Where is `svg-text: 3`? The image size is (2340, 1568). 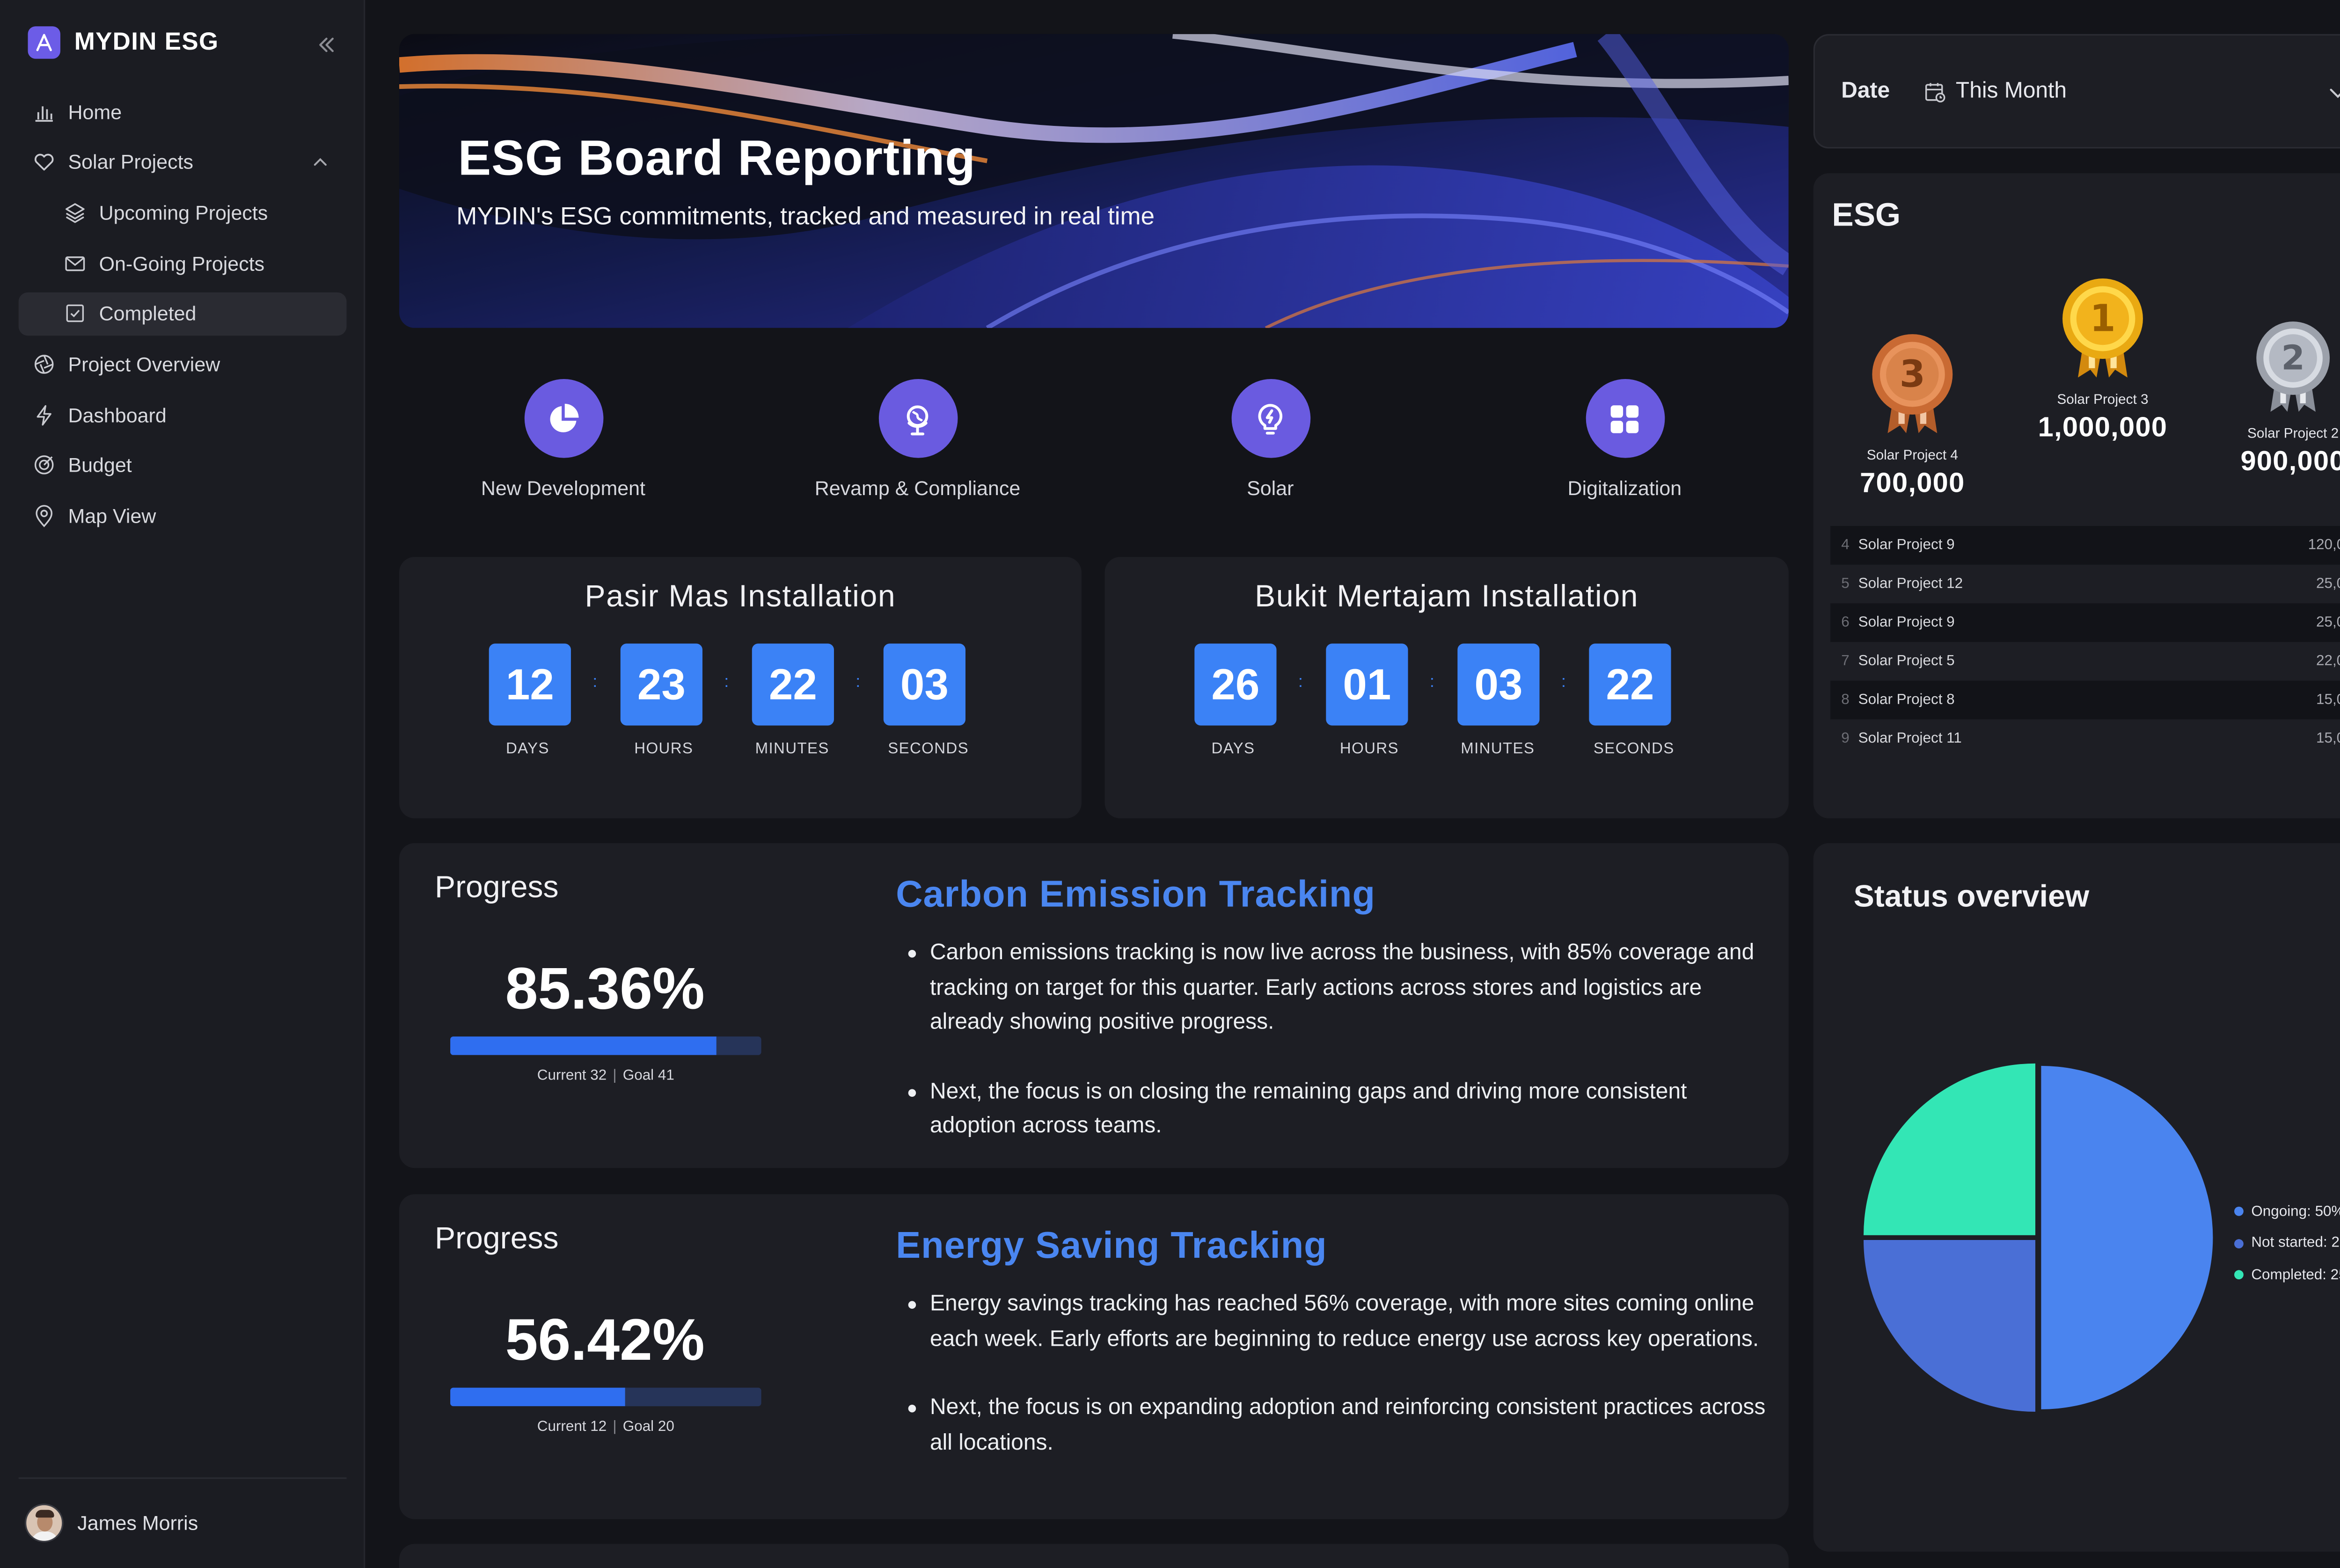 svg-text: 3 is located at coordinates (1912, 374).